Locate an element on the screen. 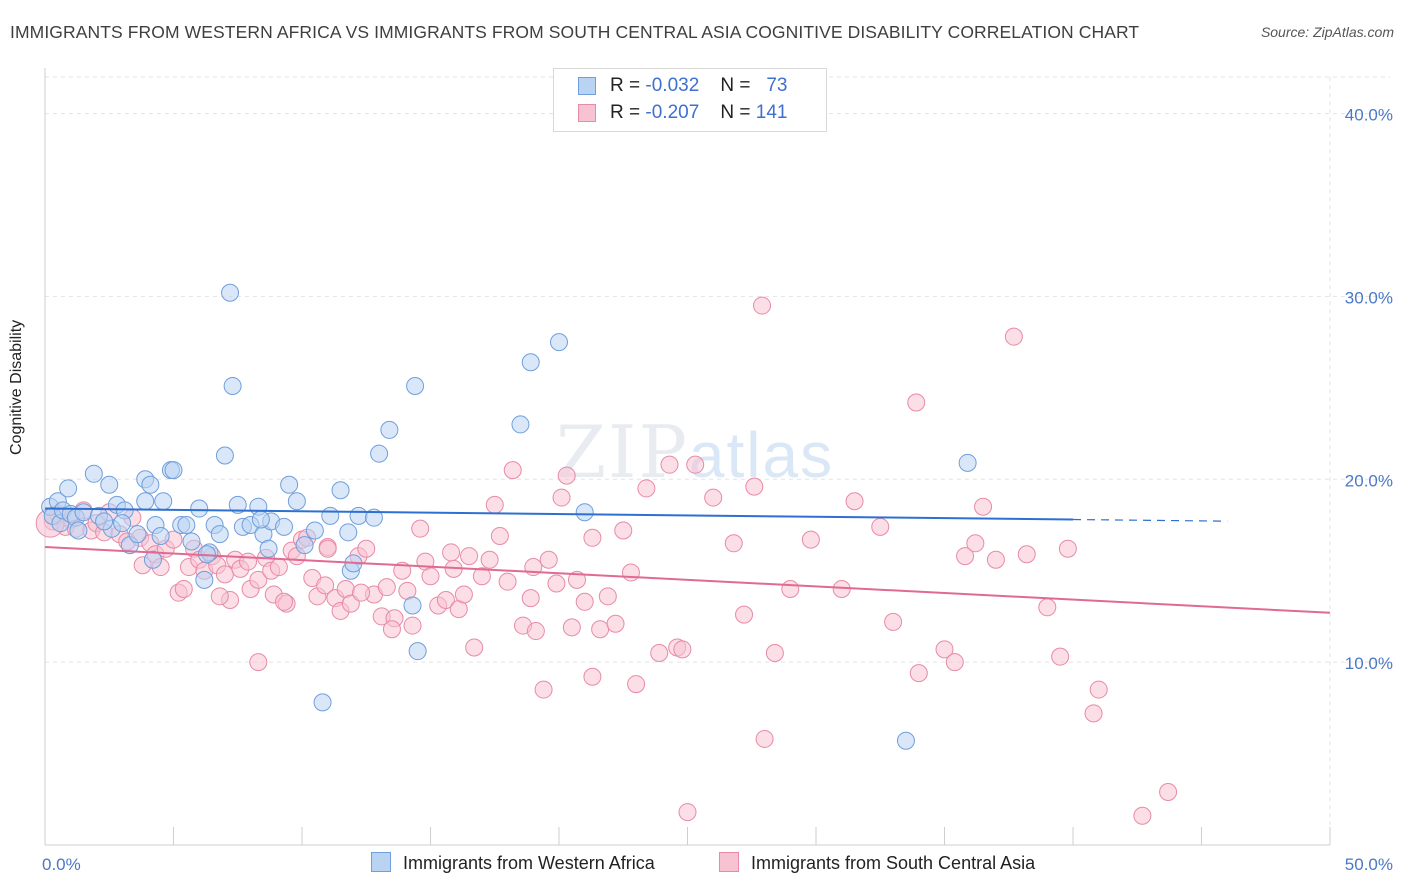 This screenshot has width=1406, height=892. western-africa-trend-extension is located at coordinates (1150, 520).